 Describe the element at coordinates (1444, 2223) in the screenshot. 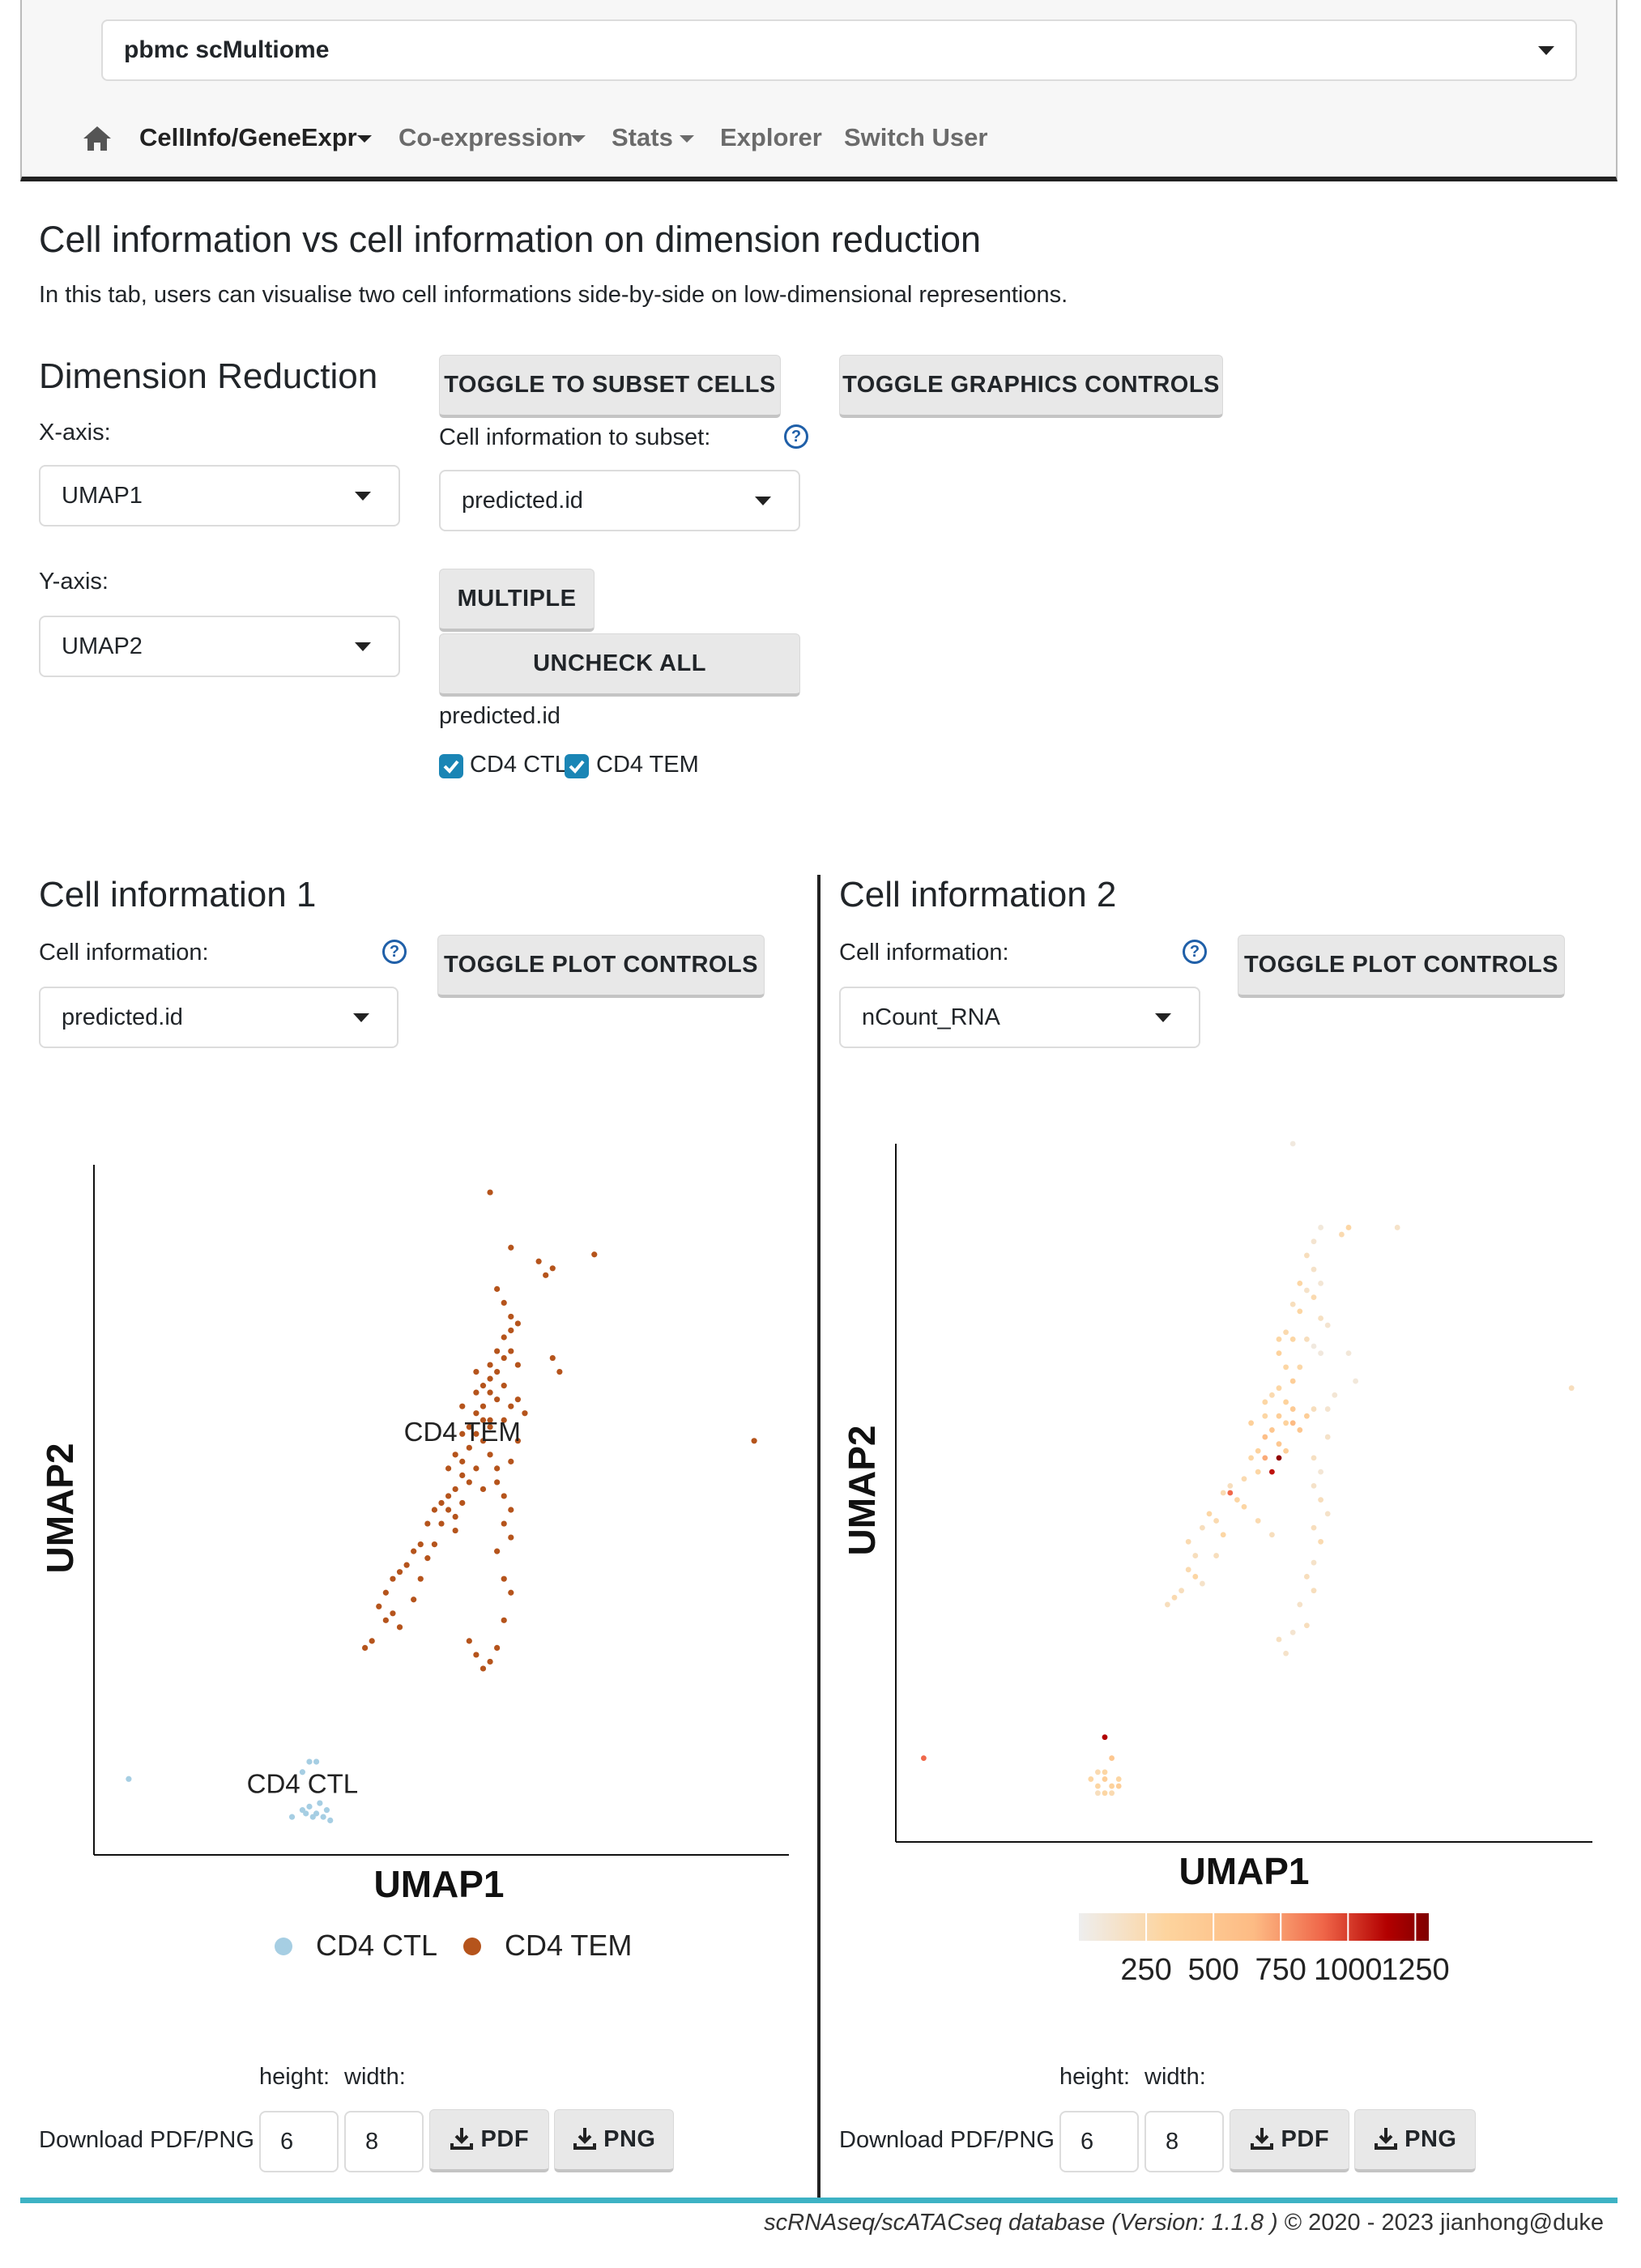

I see `footer-copyright: © 2020 - 2023 jianhong@duke` at that location.